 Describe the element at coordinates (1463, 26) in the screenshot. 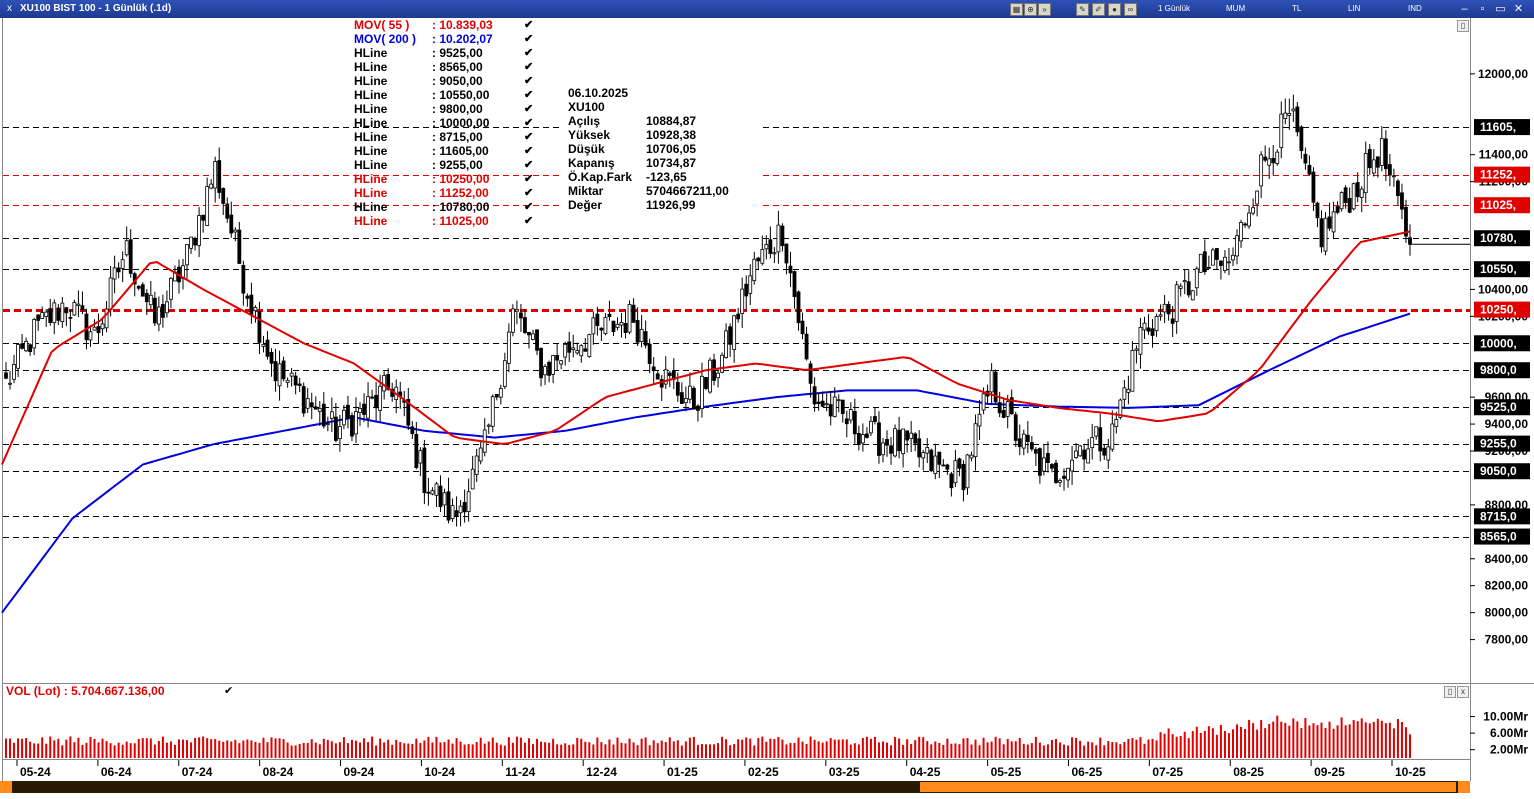

I see `chart-settings-icon: ▯` at that location.